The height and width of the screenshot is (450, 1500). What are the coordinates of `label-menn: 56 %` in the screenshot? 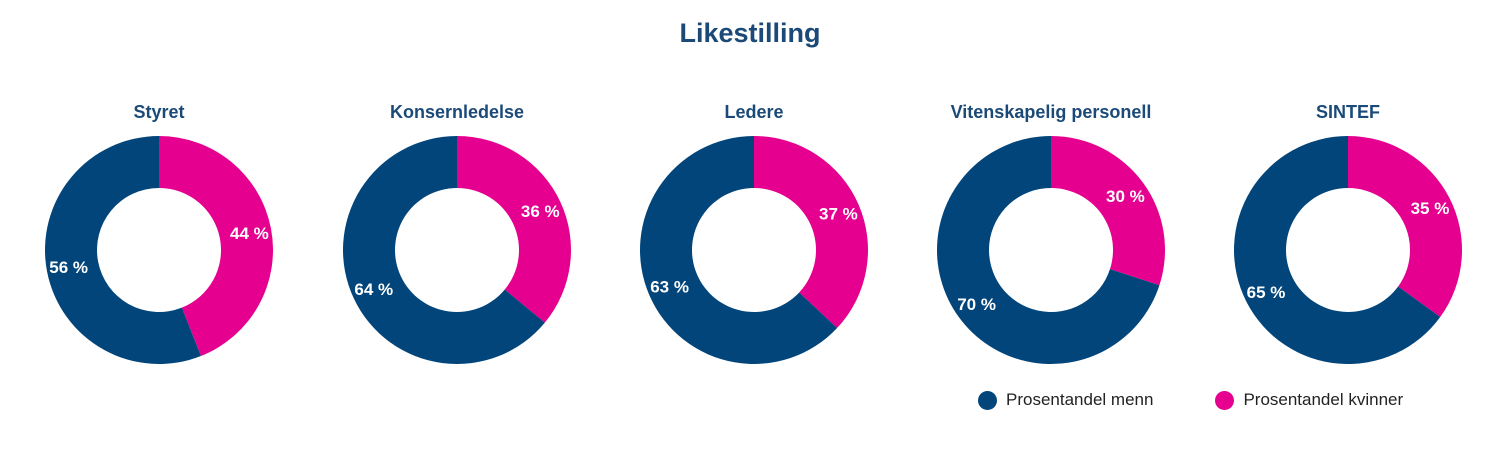 It's located at (68, 267).